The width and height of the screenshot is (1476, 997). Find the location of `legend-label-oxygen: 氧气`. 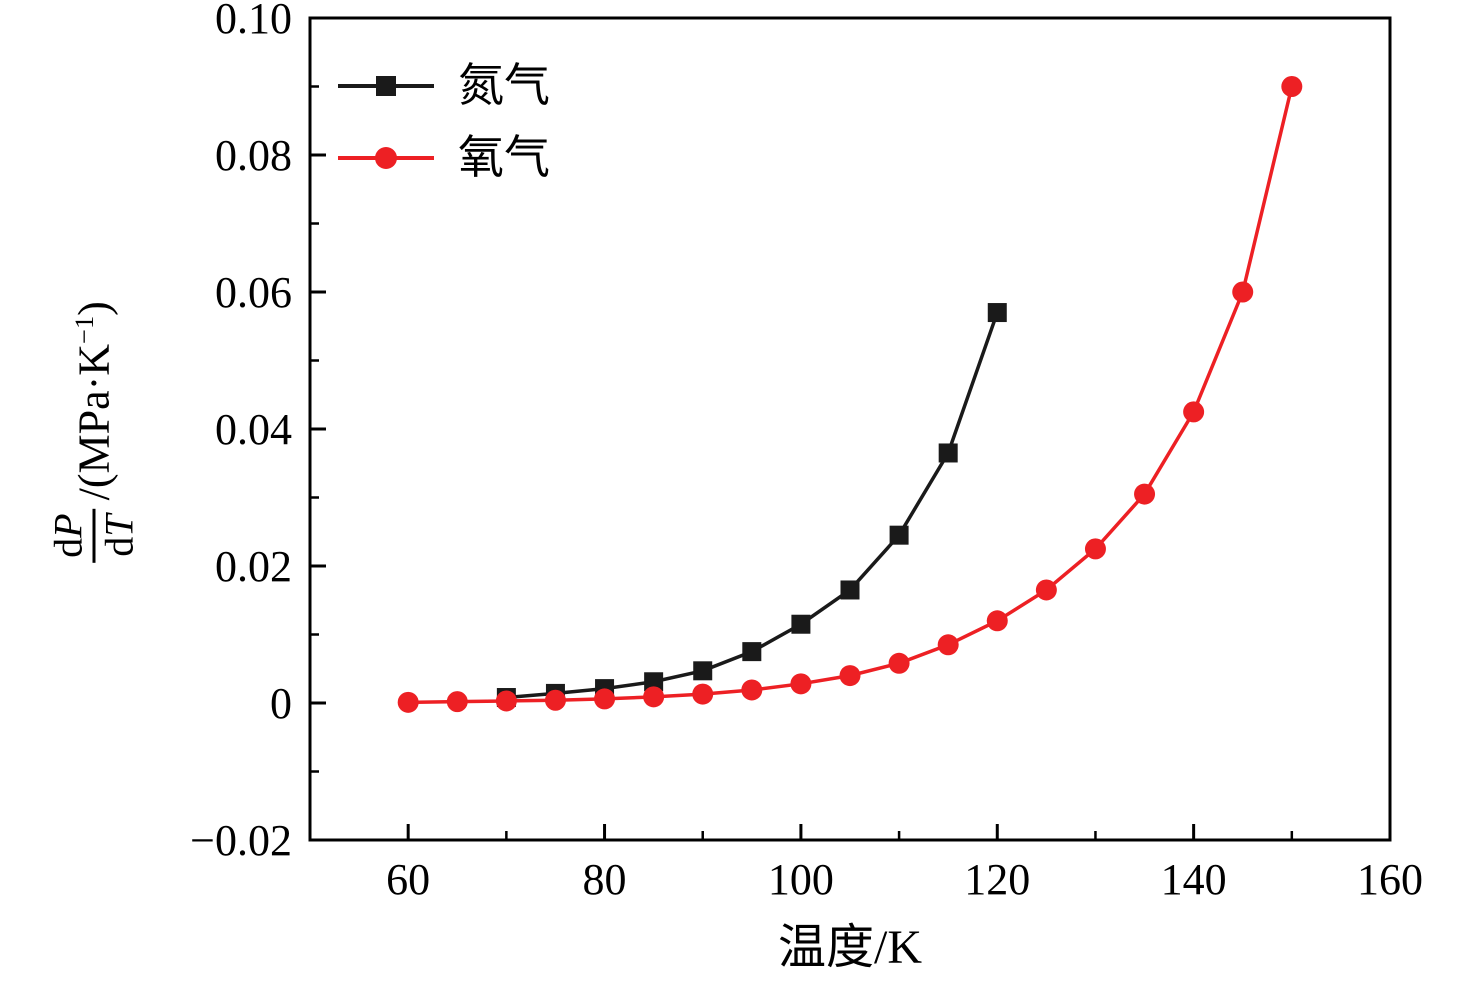

legend-label-oxygen: 氧气 is located at coordinates (504, 157).